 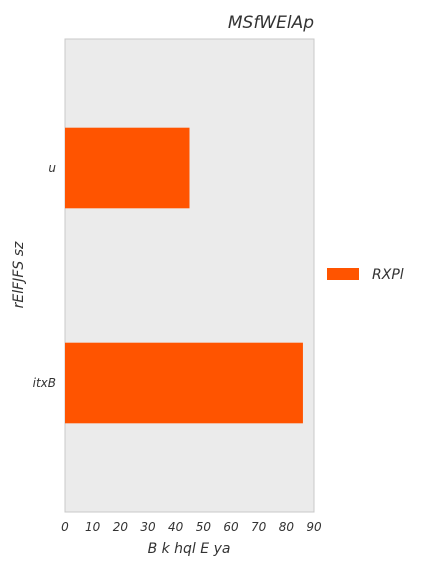 What do you see at coordinates (45, 275) in the screenshot?
I see `y-tick-labels: u itxB` at bounding box center [45, 275].